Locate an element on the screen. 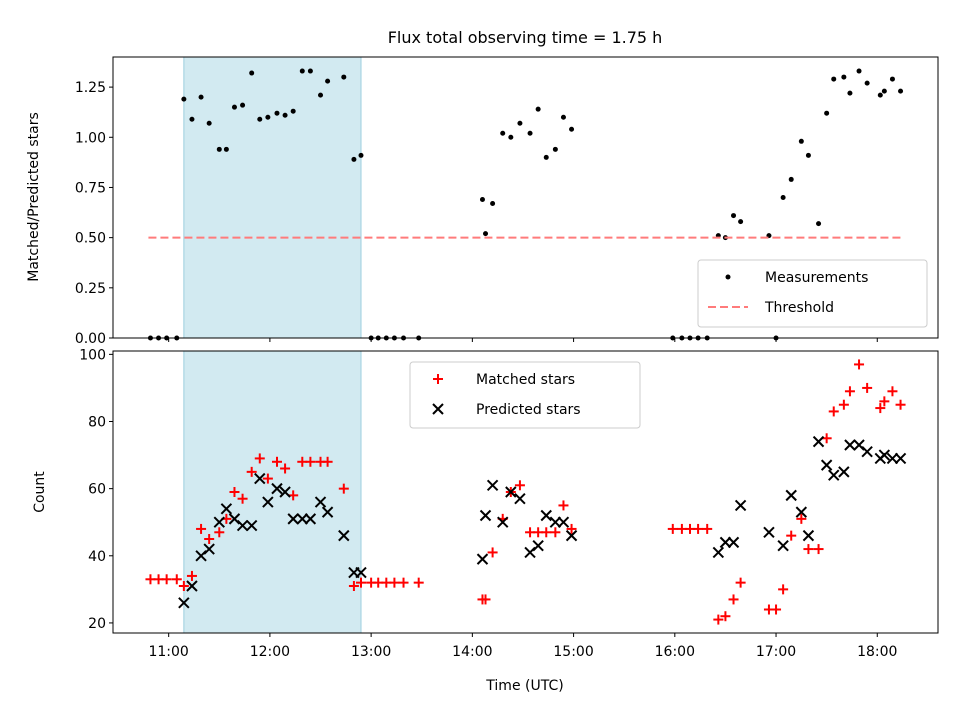  y-tick-label: 0.50 is located at coordinates (90, 239).